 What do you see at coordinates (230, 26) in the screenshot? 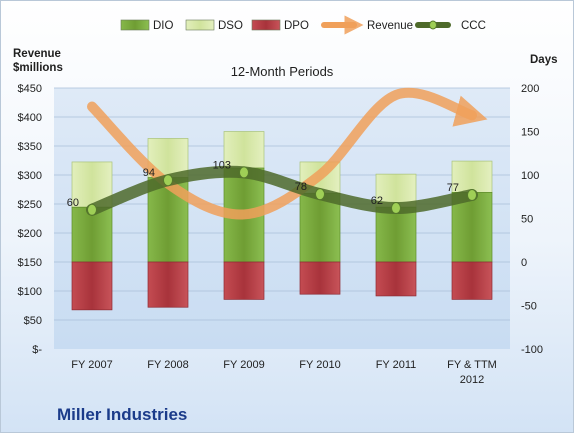
I see `legend-label: DSO` at bounding box center [230, 26].